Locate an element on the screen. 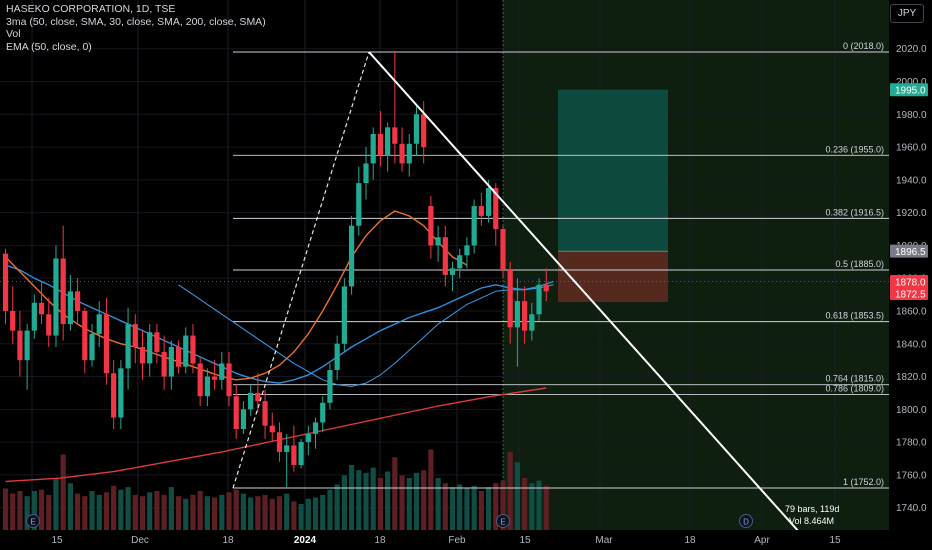 The height and width of the screenshot is (550, 932). measure-volume-label: Vol 8.464M is located at coordinates (811, 521).